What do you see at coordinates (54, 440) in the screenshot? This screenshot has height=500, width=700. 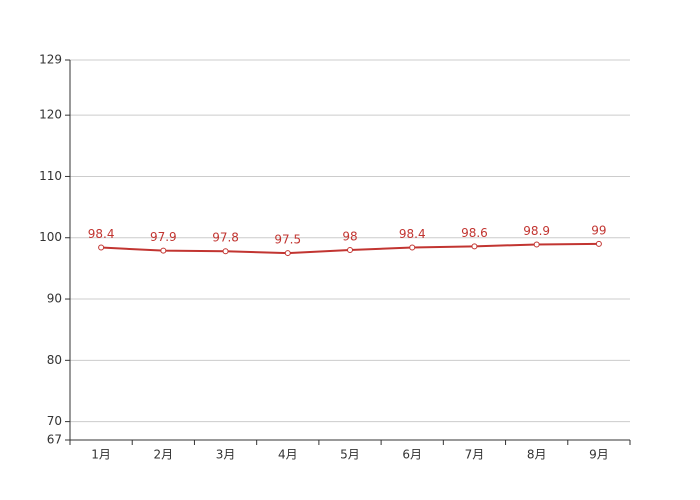 I see `y-tick-label: 67` at bounding box center [54, 440].